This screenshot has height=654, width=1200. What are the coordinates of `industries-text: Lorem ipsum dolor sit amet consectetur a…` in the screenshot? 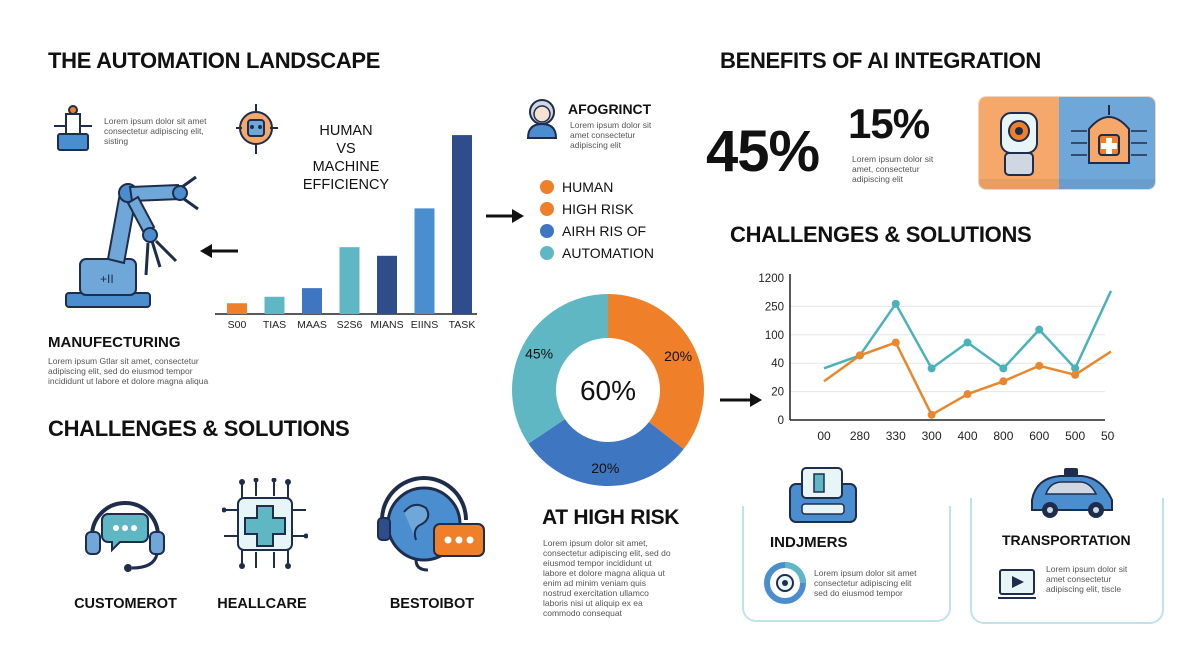 It's located at (865, 583).